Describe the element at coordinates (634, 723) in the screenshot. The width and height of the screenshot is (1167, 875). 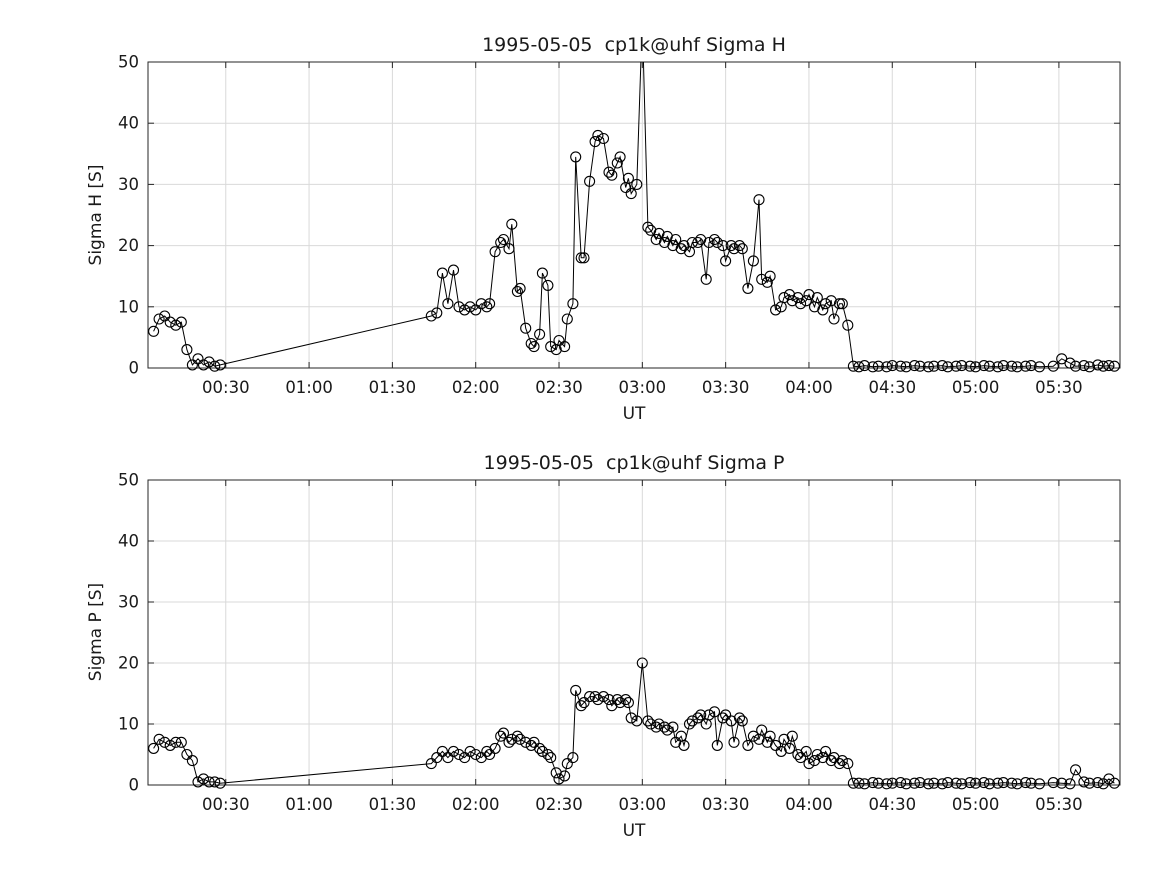
I see `data-line` at that location.